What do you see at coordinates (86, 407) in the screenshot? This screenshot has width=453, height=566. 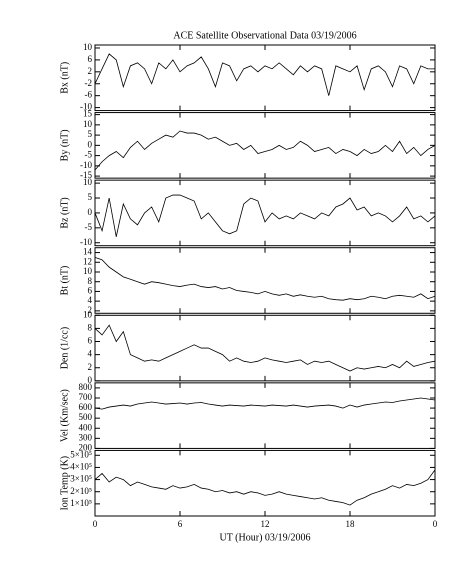 I see `y-tick-label: 600` at bounding box center [86, 407].